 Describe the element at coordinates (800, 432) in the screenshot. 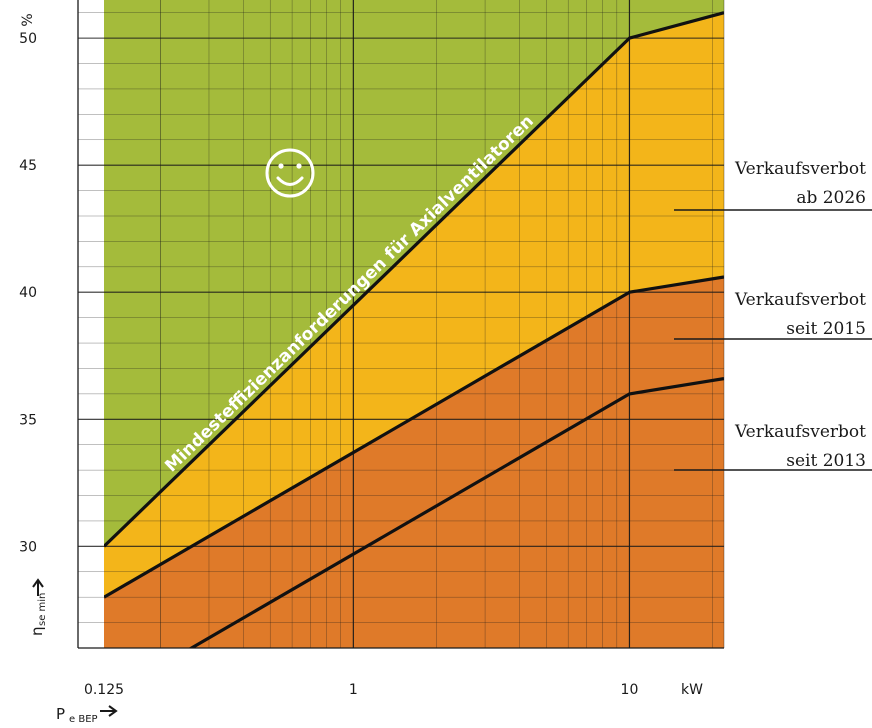

I see `callout-label-2: Verkaufsverbot` at that location.